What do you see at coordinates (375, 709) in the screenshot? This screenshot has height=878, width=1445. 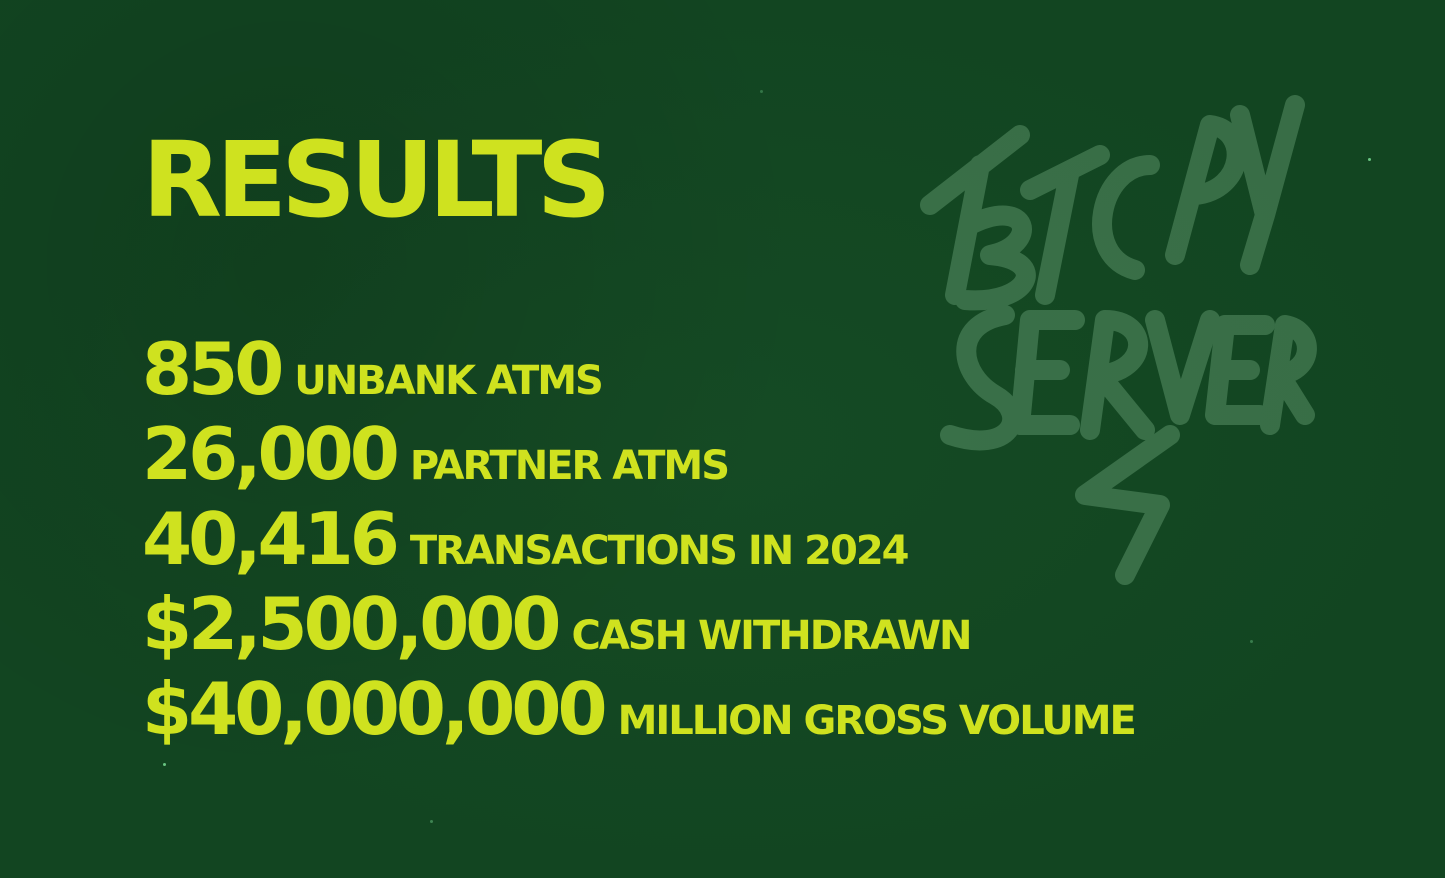 I see `stat-value: $40,000,000` at bounding box center [375, 709].